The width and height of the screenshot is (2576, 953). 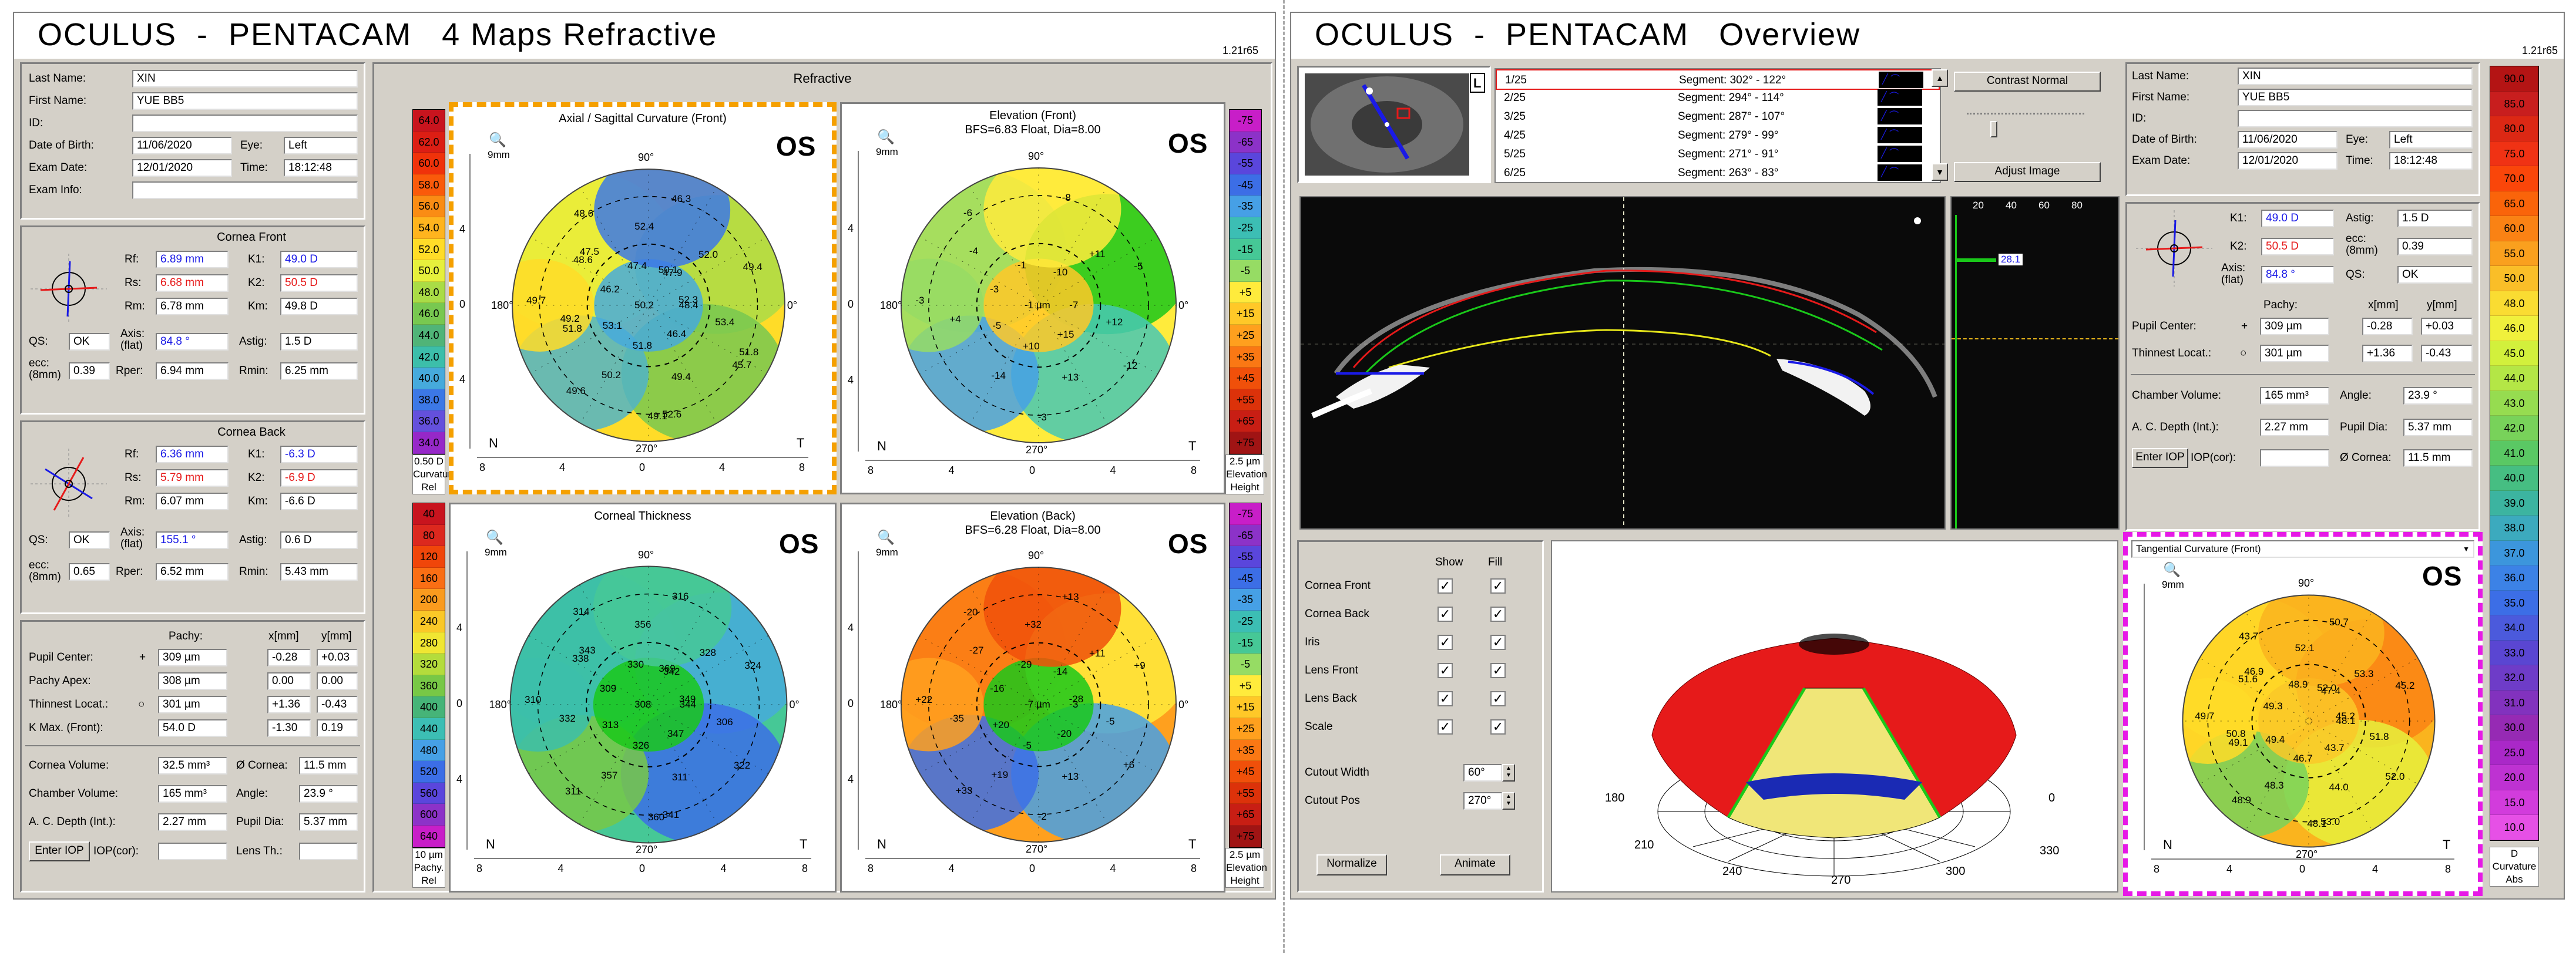 I want to click on scale-step: -25, so click(x=1245, y=621).